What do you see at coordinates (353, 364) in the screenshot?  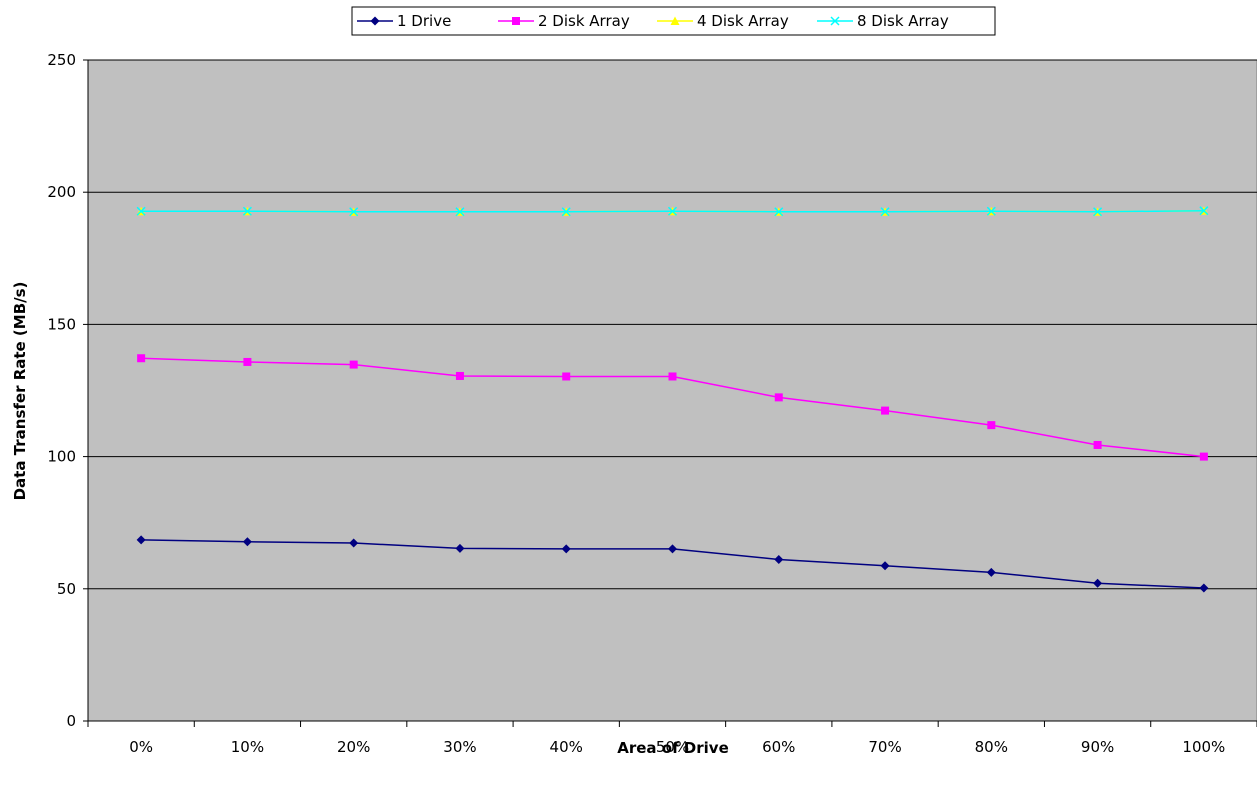 I see `point-2-disk-array-20%` at bounding box center [353, 364].